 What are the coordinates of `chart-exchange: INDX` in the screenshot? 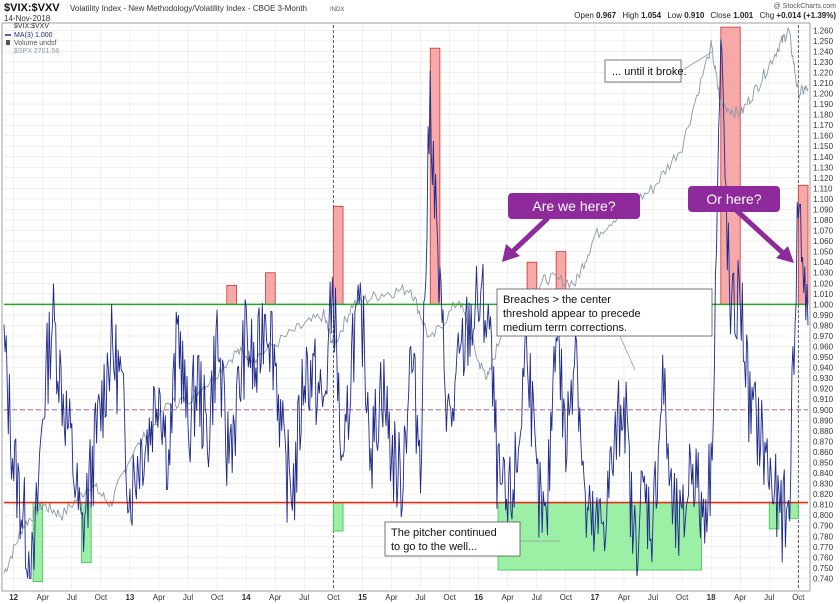 It's located at (337, 10).